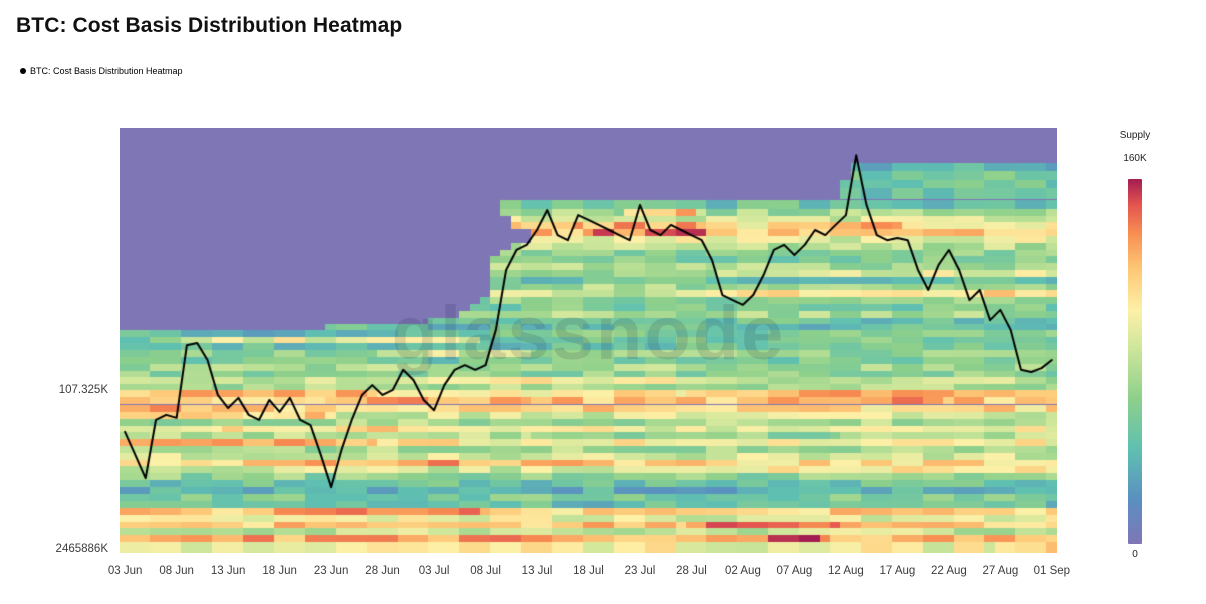 The height and width of the screenshot is (604, 1206). Describe the element at coordinates (83, 389) in the screenshot. I see `y-axis-tick-label: 107.325K` at that location.